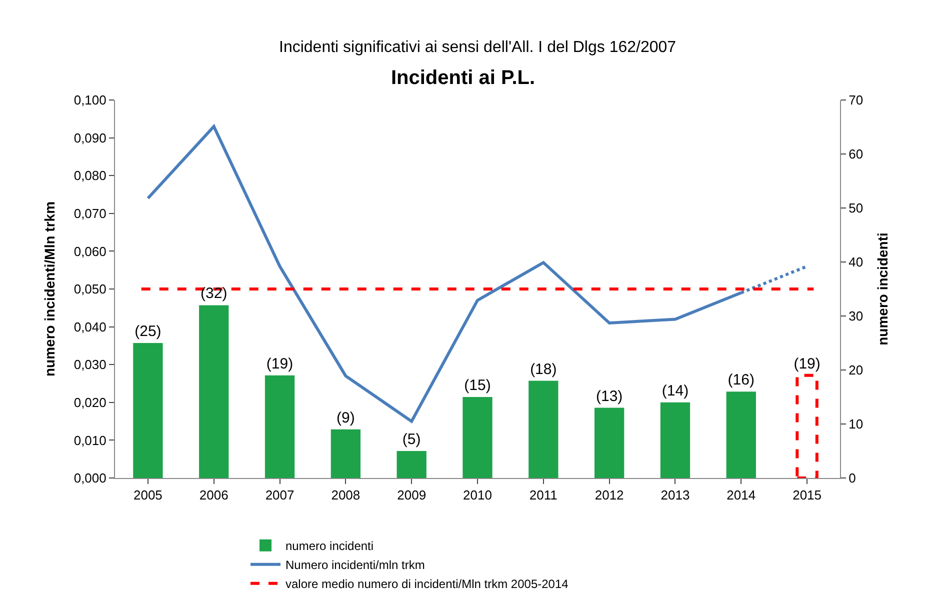 This screenshot has height=616, width=926. Describe the element at coordinates (90, 289) in the screenshot. I see `y-tick-label: 0,050` at that location.